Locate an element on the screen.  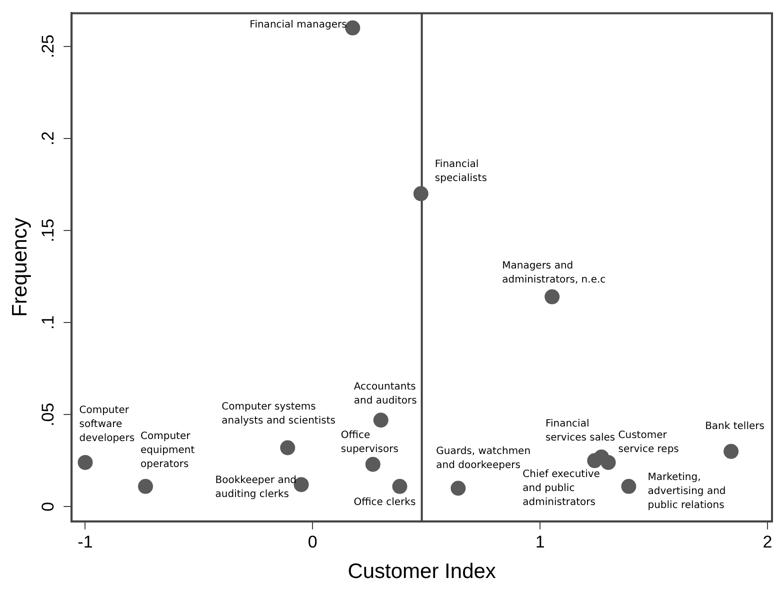
annotation: Accountants and auditors is located at coordinates (385, 394).